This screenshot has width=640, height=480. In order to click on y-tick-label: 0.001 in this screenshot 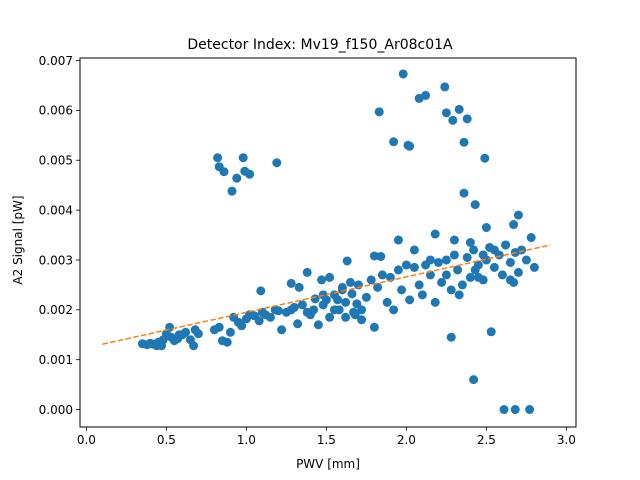, I will do `click(56, 360)`.